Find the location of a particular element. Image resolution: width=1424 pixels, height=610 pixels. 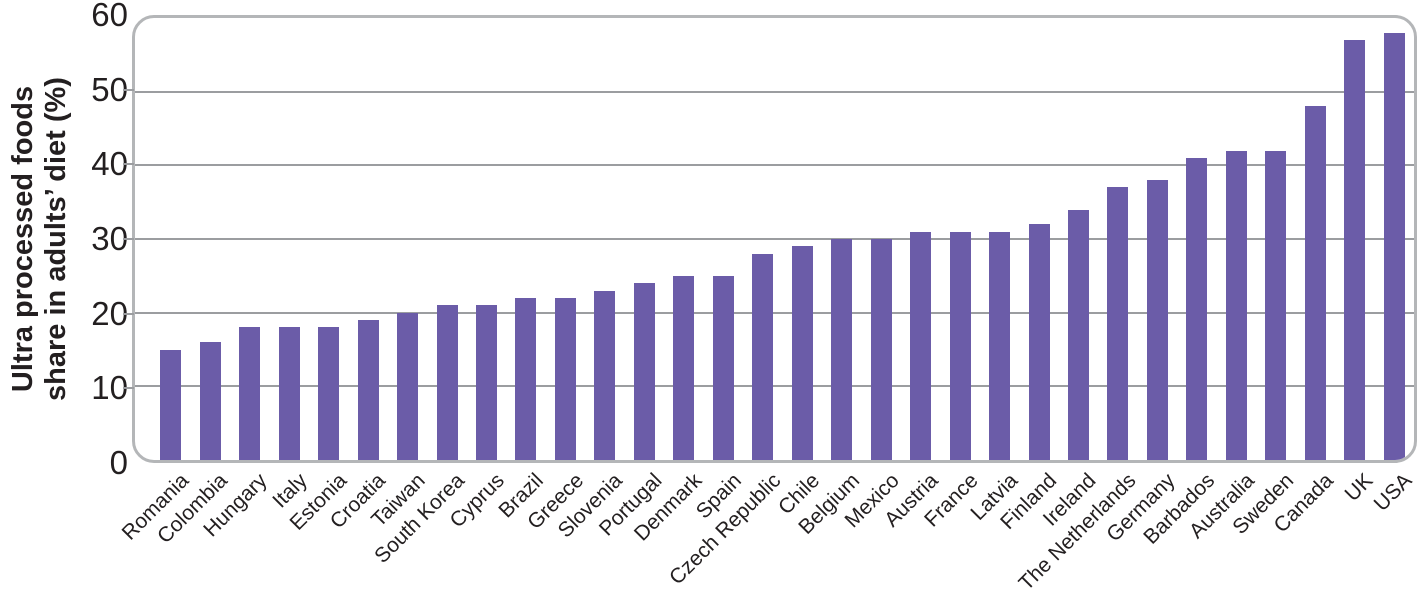

bar-finland is located at coordinates (1039, 342).